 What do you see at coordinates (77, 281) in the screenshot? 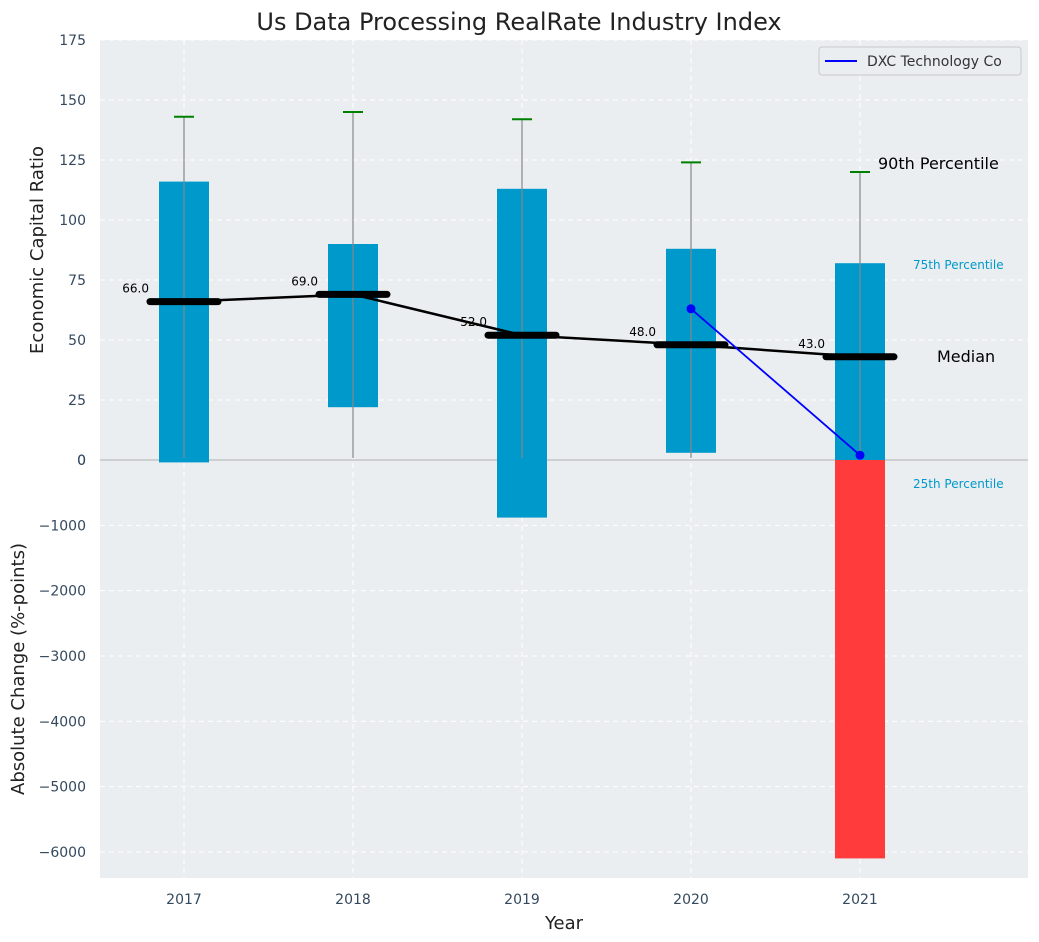
I see `top-y-tick-label: 75` at bounding box center [77, 281].